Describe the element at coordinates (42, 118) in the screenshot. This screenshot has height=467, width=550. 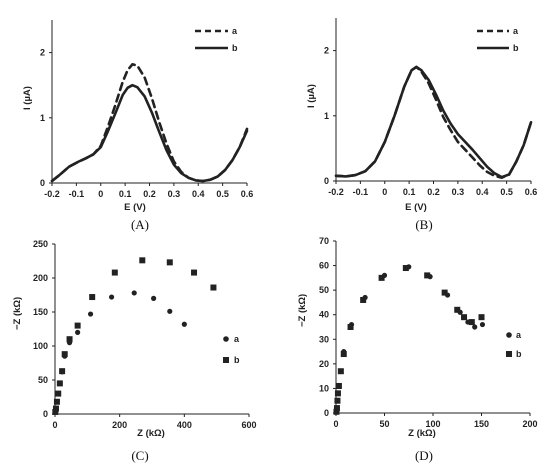
I see `panel-A-ytick-label: 1` at that location.